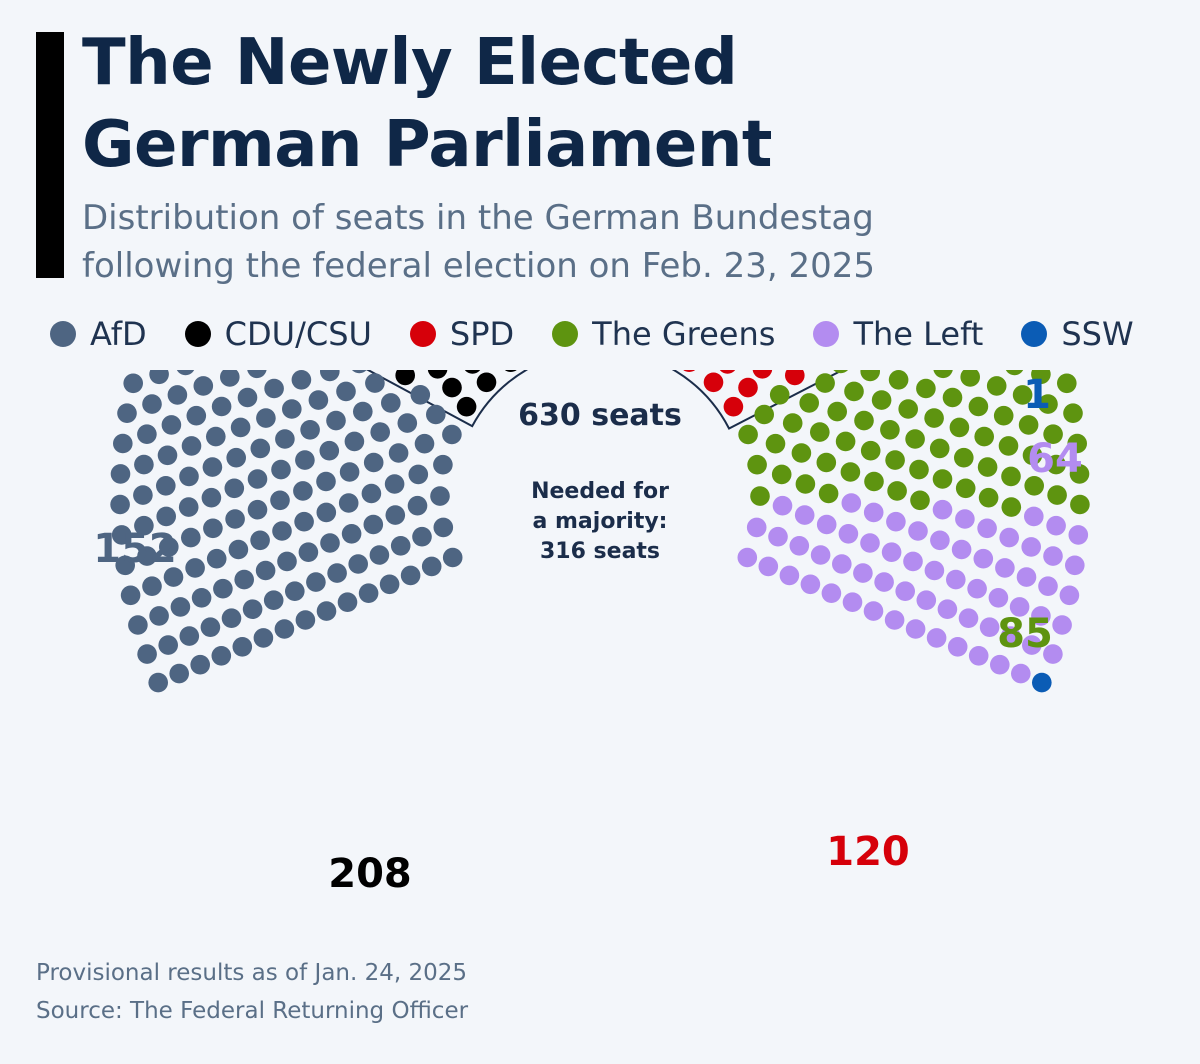 This screenshot has width=1200, height=1064. I want to click on seat-count-spd: 120, so click(868, 852).